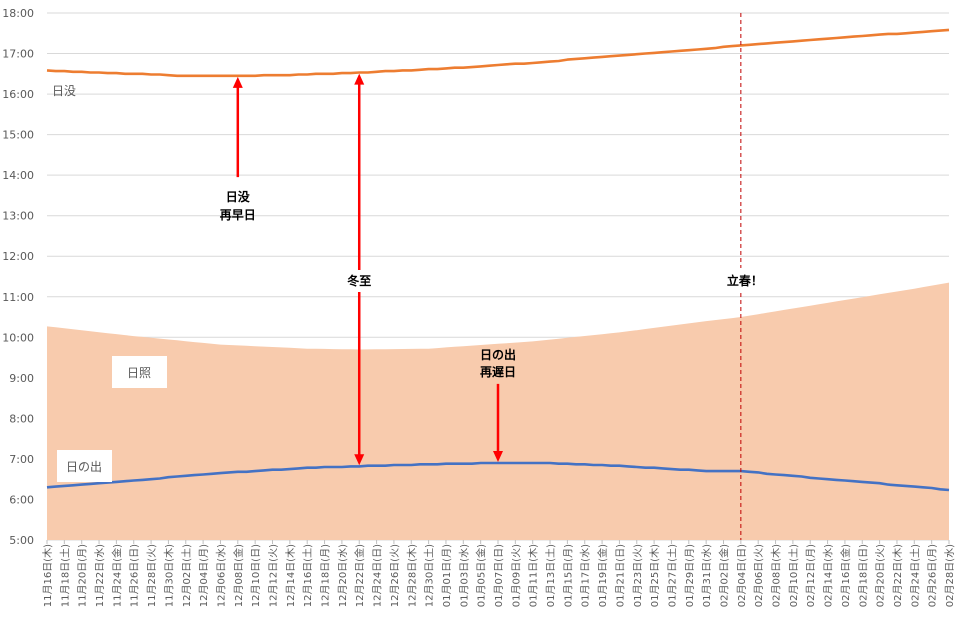 The width and height of the screenshot is (967, 619). I want to click on series-sunset-line, so click(498, 53).